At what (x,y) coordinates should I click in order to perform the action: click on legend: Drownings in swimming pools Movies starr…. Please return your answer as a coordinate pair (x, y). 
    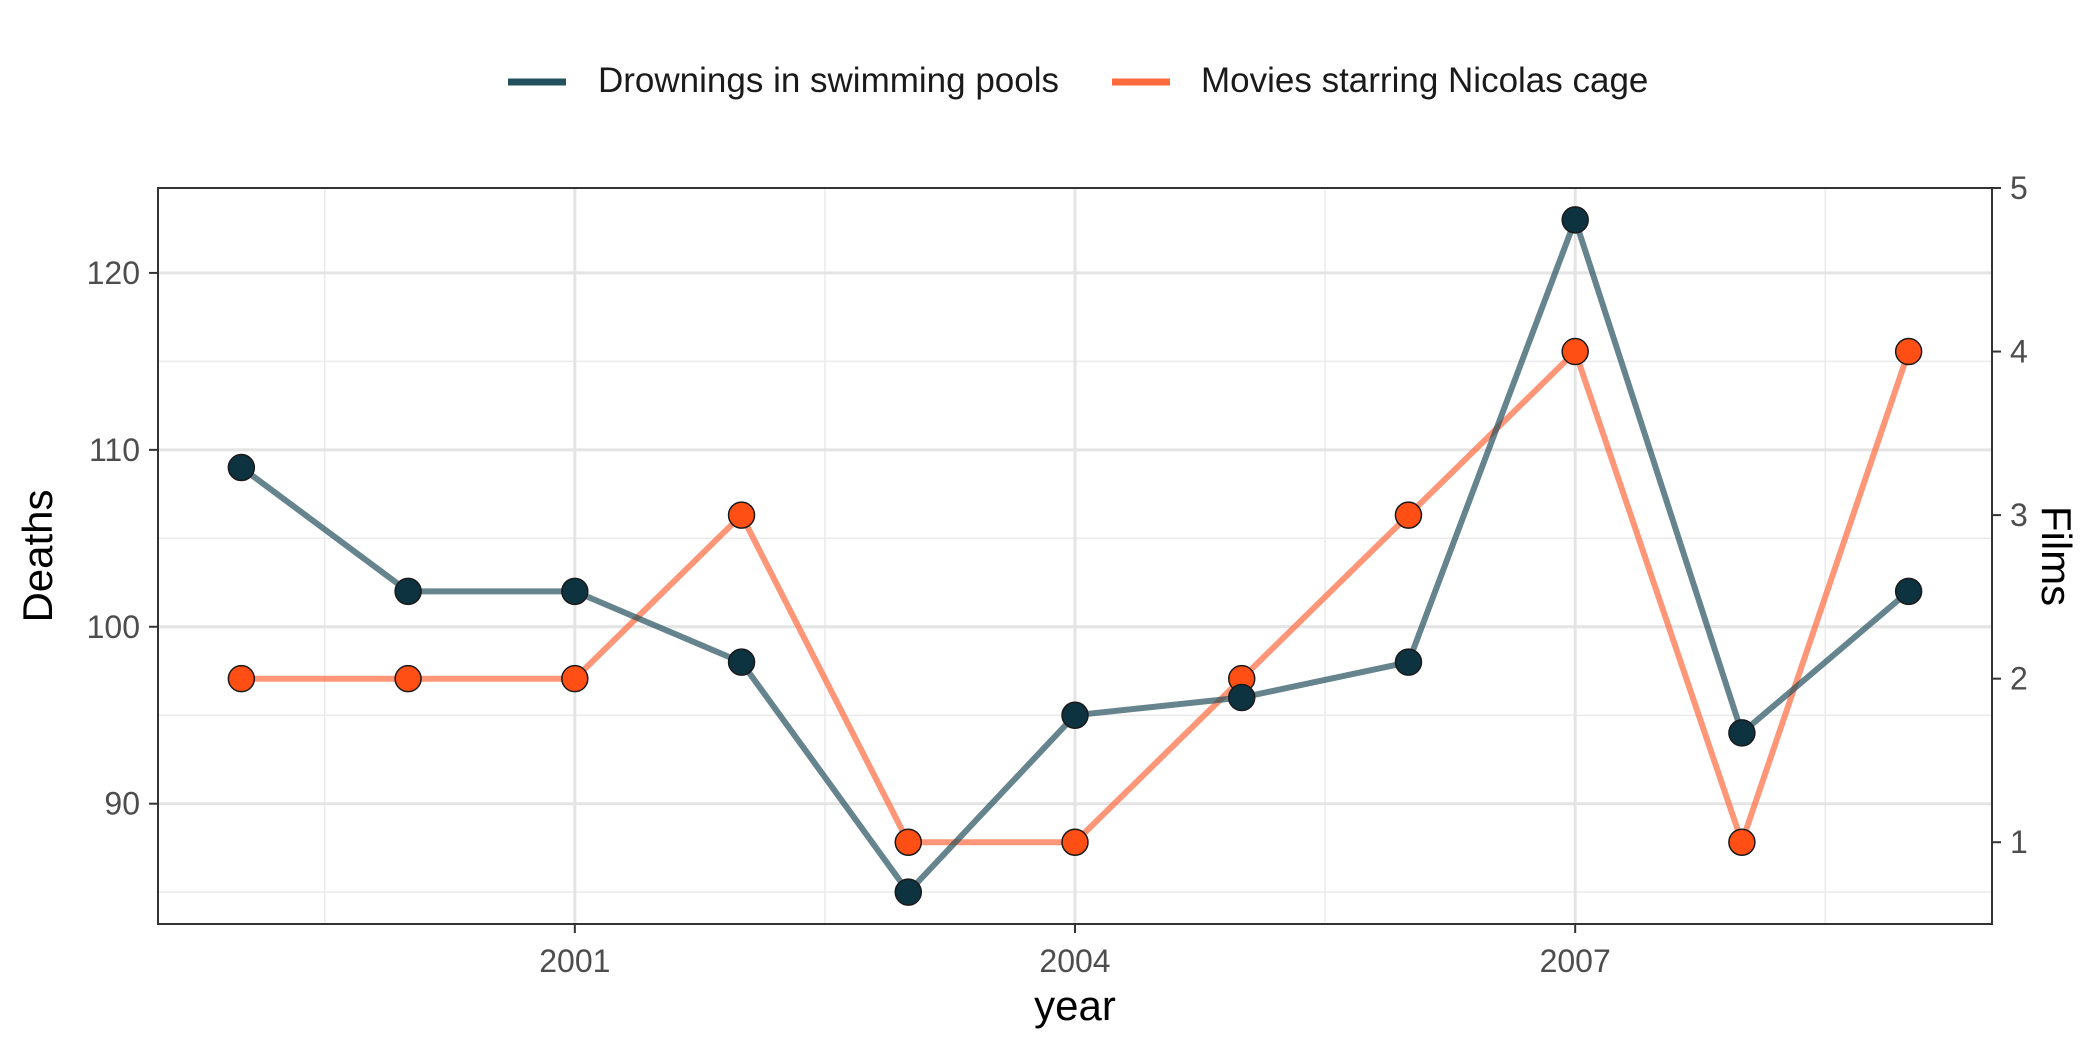
    Looking at the image, I should click on (1078, 80).